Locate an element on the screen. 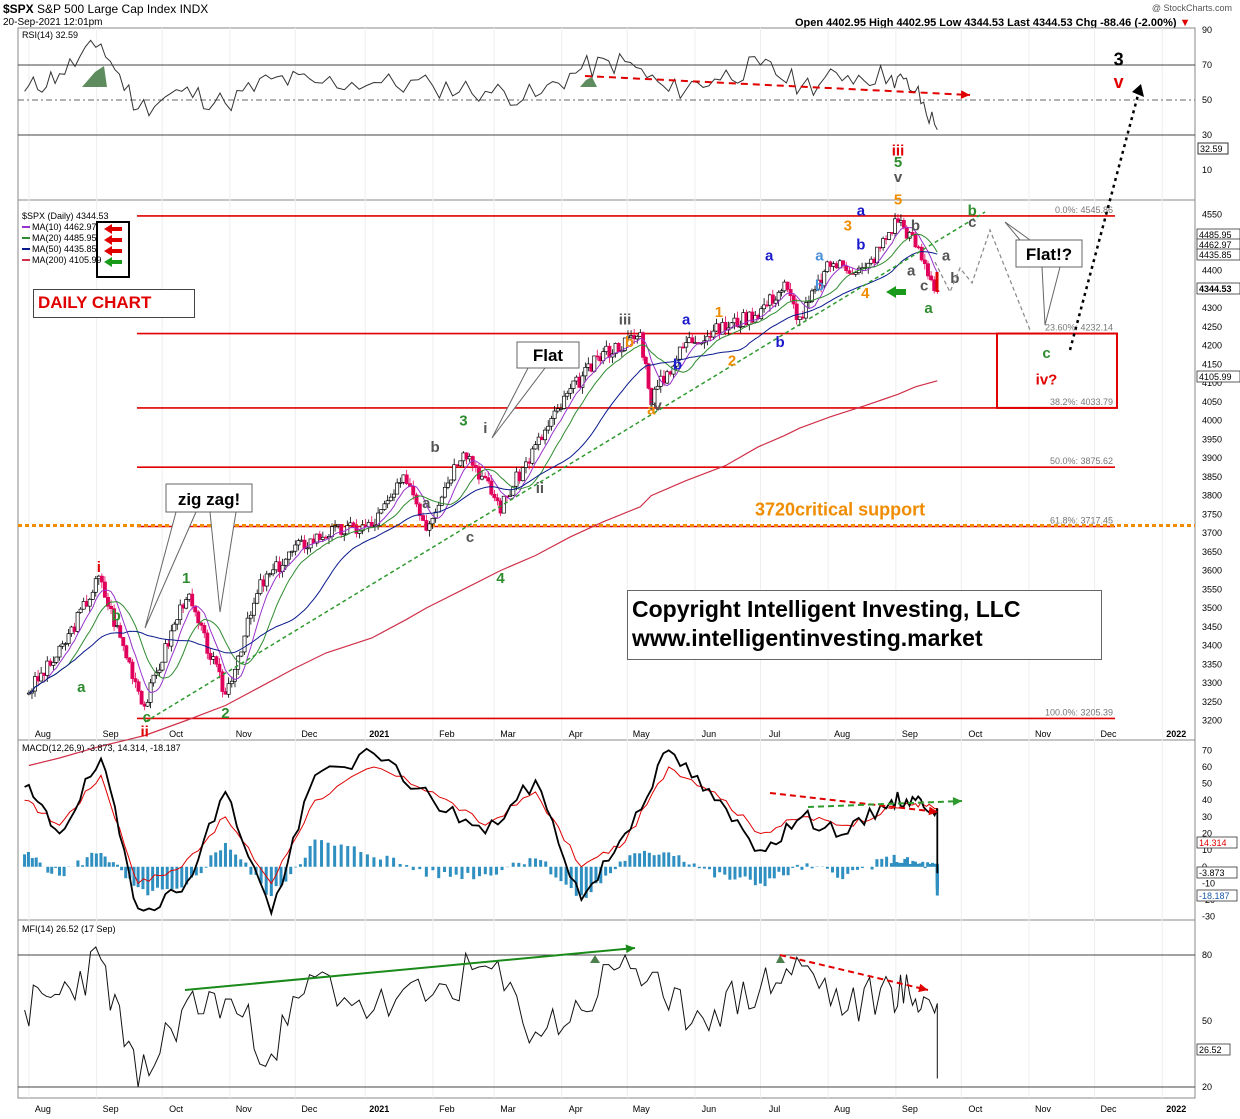 This screenshot has width=1240, height=1119. x-tick-label: Aug is located at coordinates (842, 1109).